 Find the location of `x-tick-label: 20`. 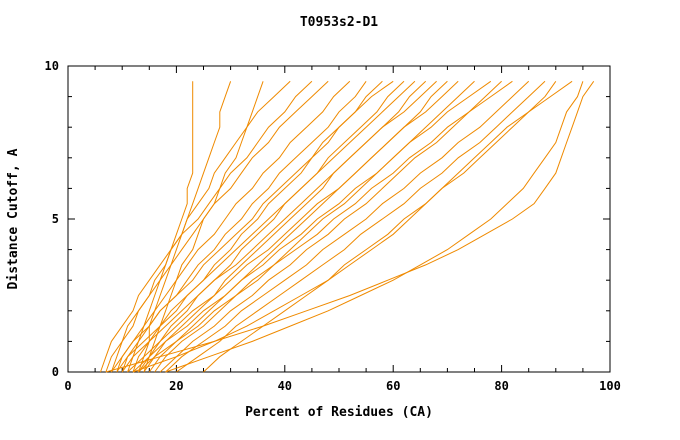

x-tick-label: 20 is located at coordinates (176, 386).